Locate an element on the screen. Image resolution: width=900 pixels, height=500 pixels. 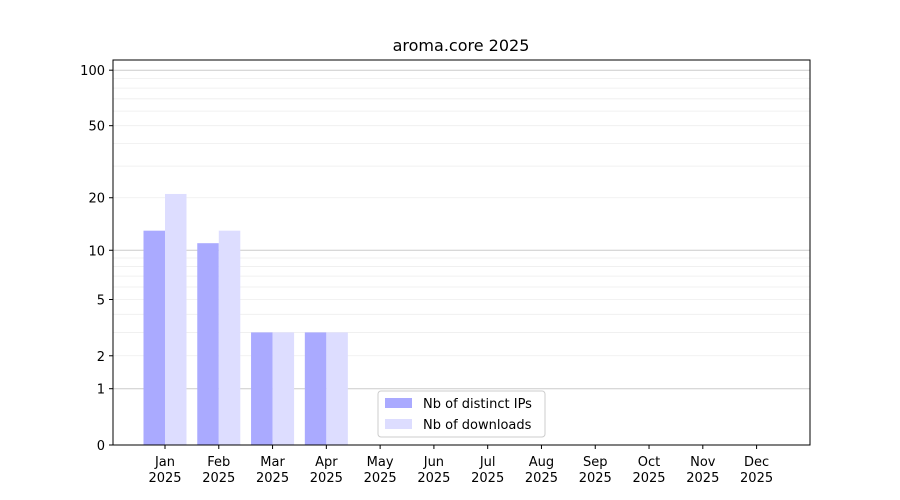
legend-label: Nb of distinct IPs is located at coordinates (477, 404).